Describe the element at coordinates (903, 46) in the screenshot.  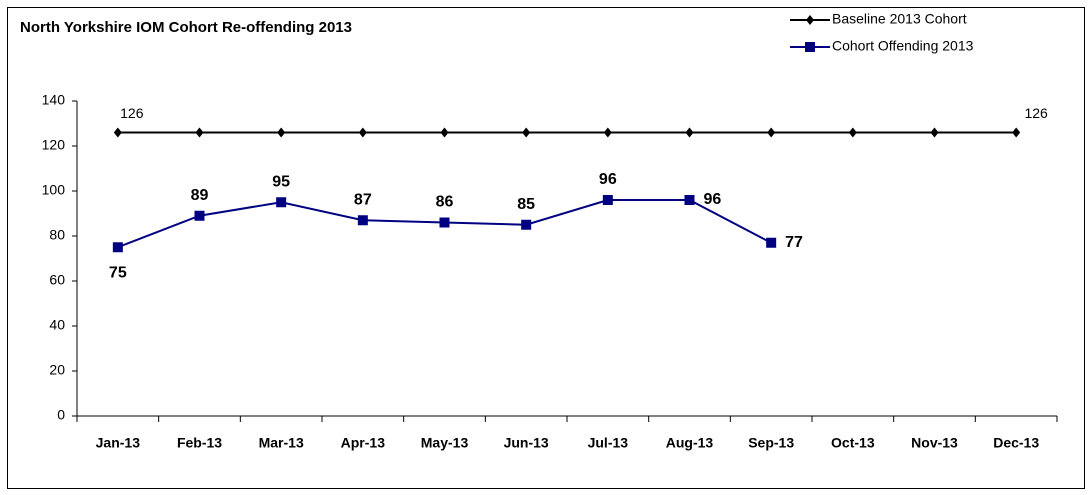
I see `legend-label: Cohort Offending 2013` at that location.